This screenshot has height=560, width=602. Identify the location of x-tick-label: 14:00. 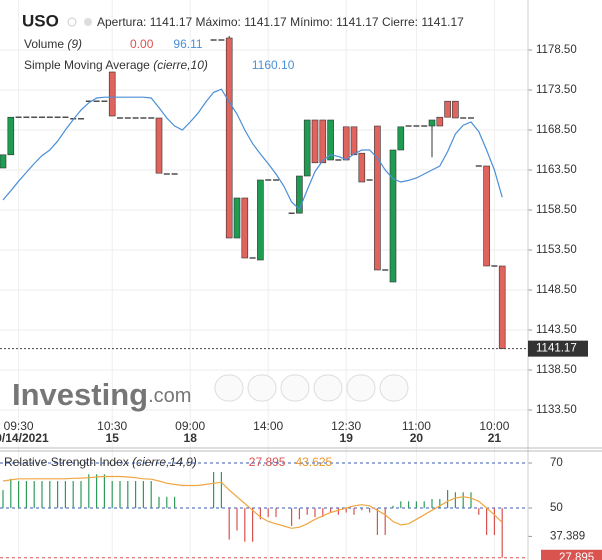
(268, 426).